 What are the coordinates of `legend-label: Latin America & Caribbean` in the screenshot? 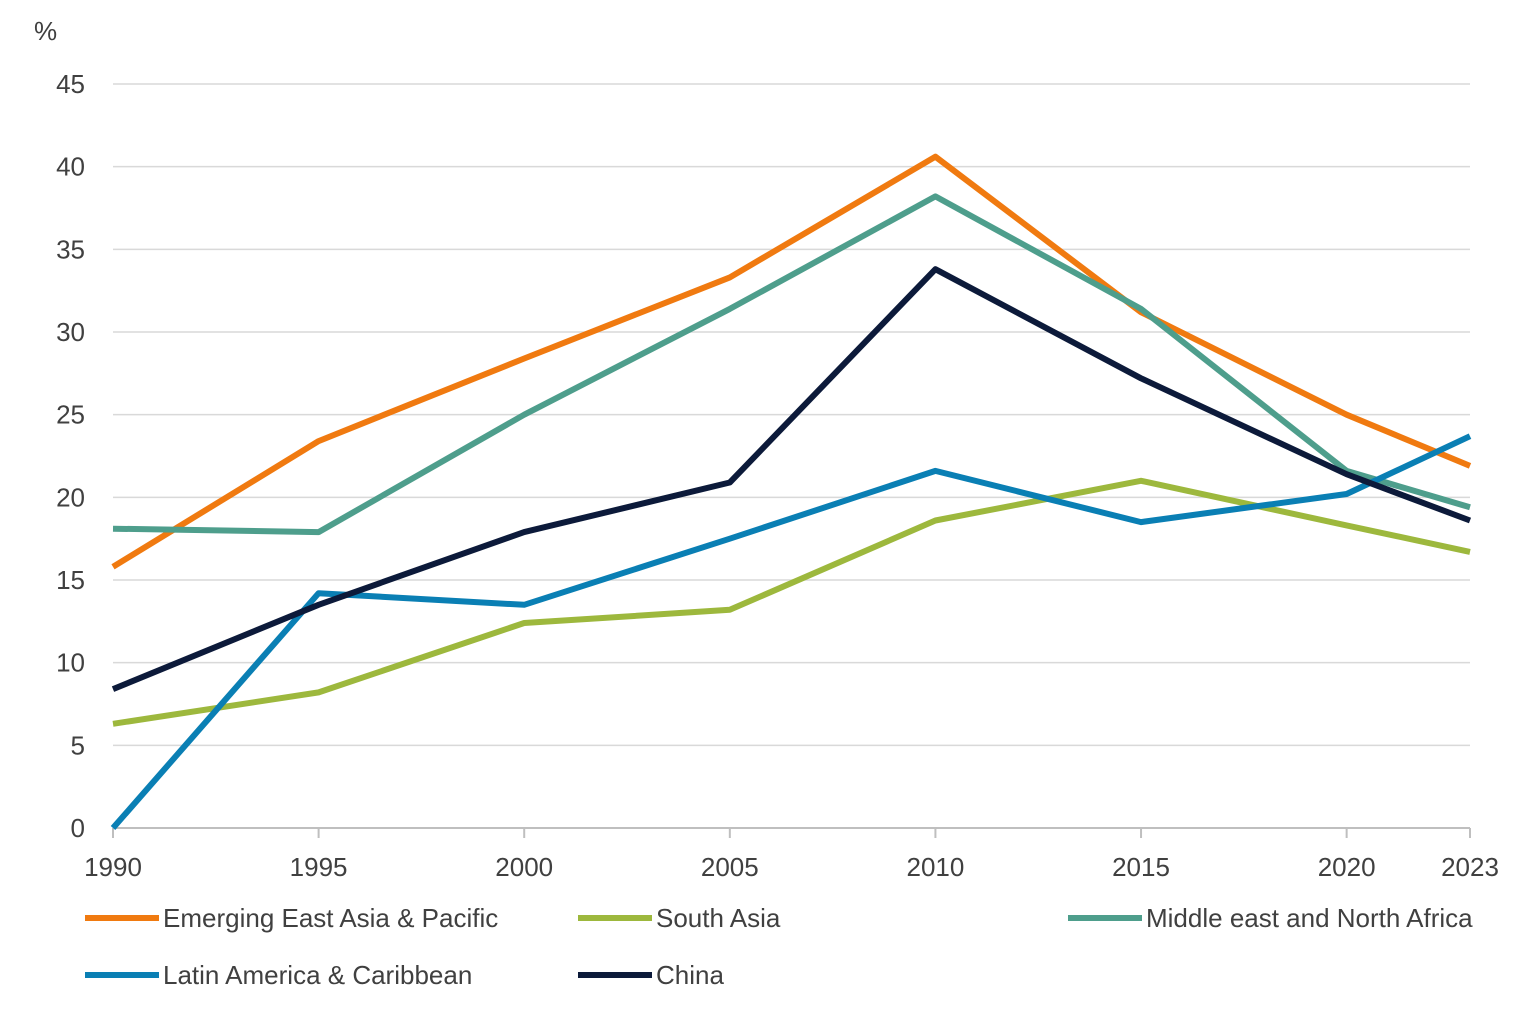 It's located at (317, 975).